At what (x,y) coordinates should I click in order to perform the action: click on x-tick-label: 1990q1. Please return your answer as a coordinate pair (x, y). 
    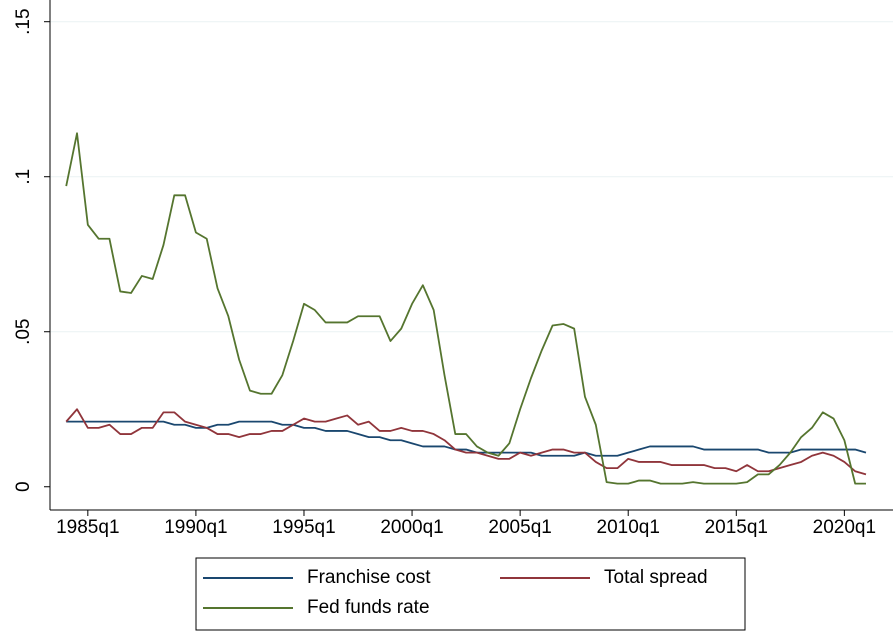
    Looking at the image, I should click on (195, 527).